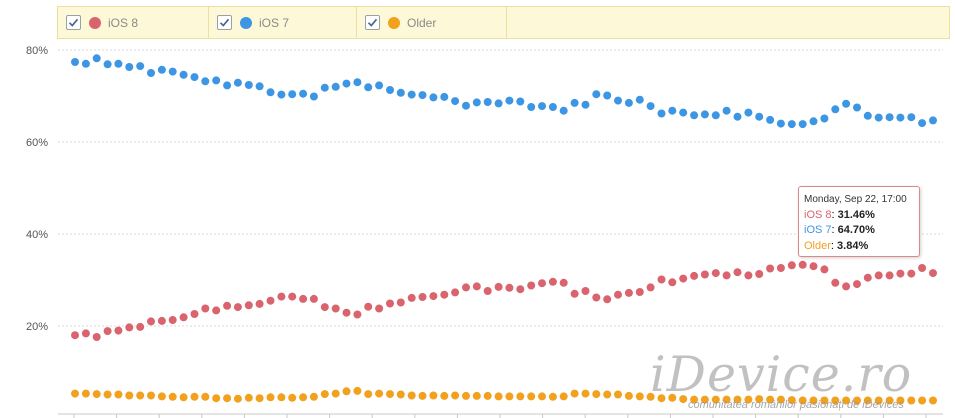 The height and width of the screenshot is (418, 955). Describe the element at coordinates (133, 22) in the screenshot. I see `legend-item-ios8: iOS 8` at that location.